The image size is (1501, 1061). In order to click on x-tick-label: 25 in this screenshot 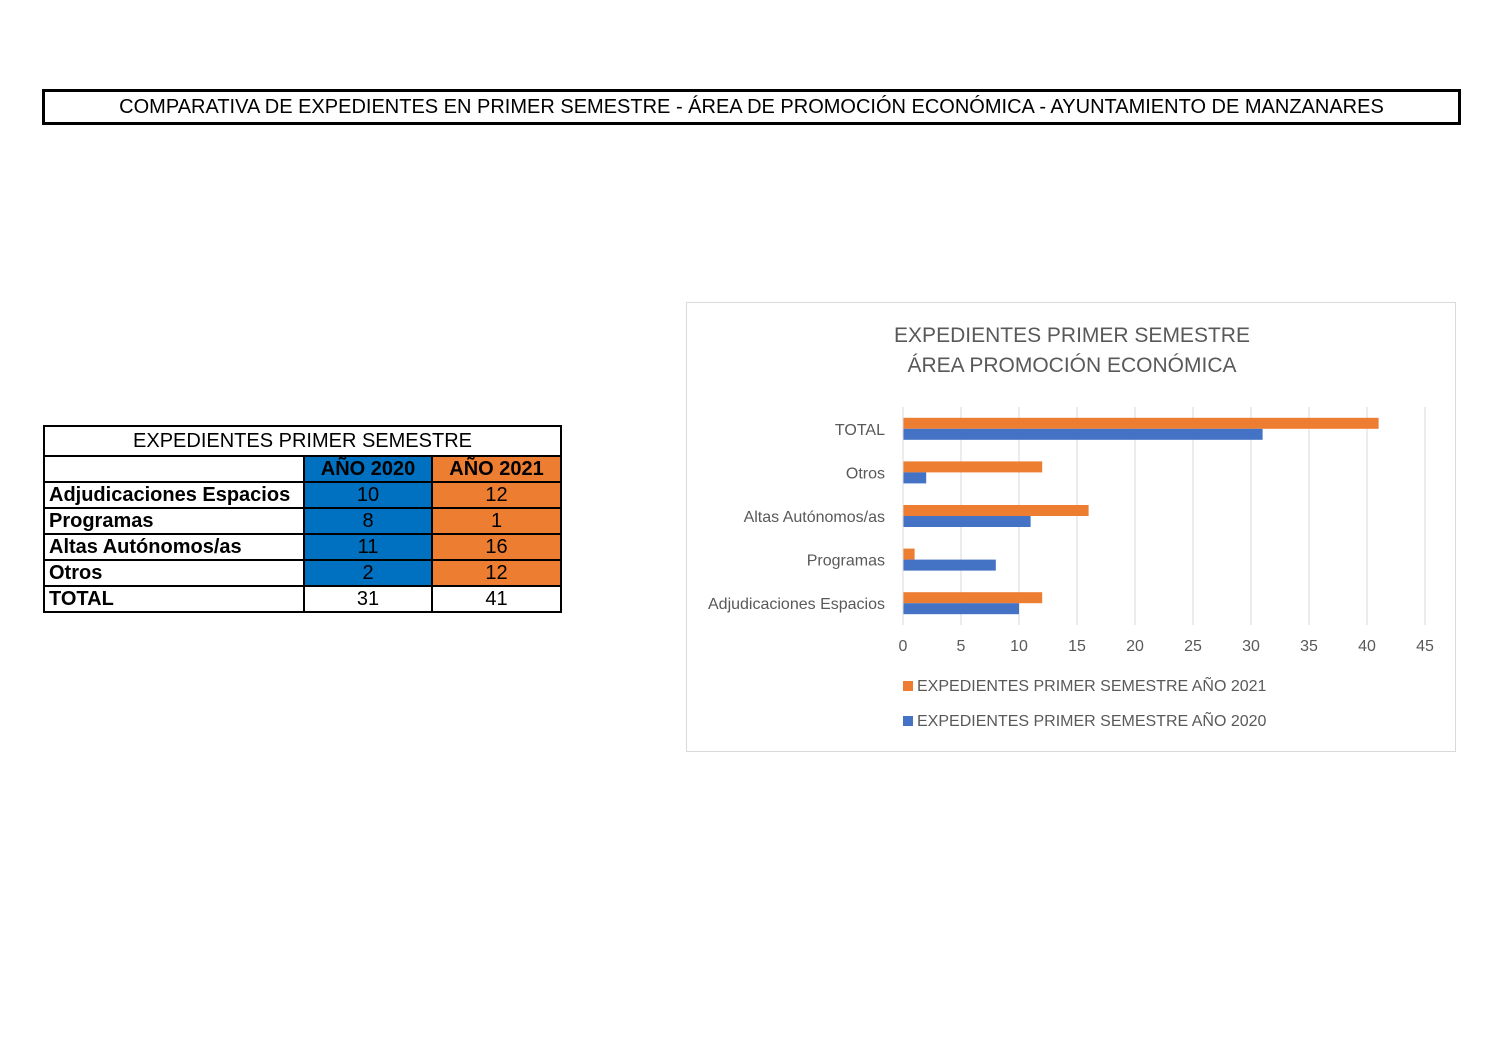, I will do `click(1193, 646)`.